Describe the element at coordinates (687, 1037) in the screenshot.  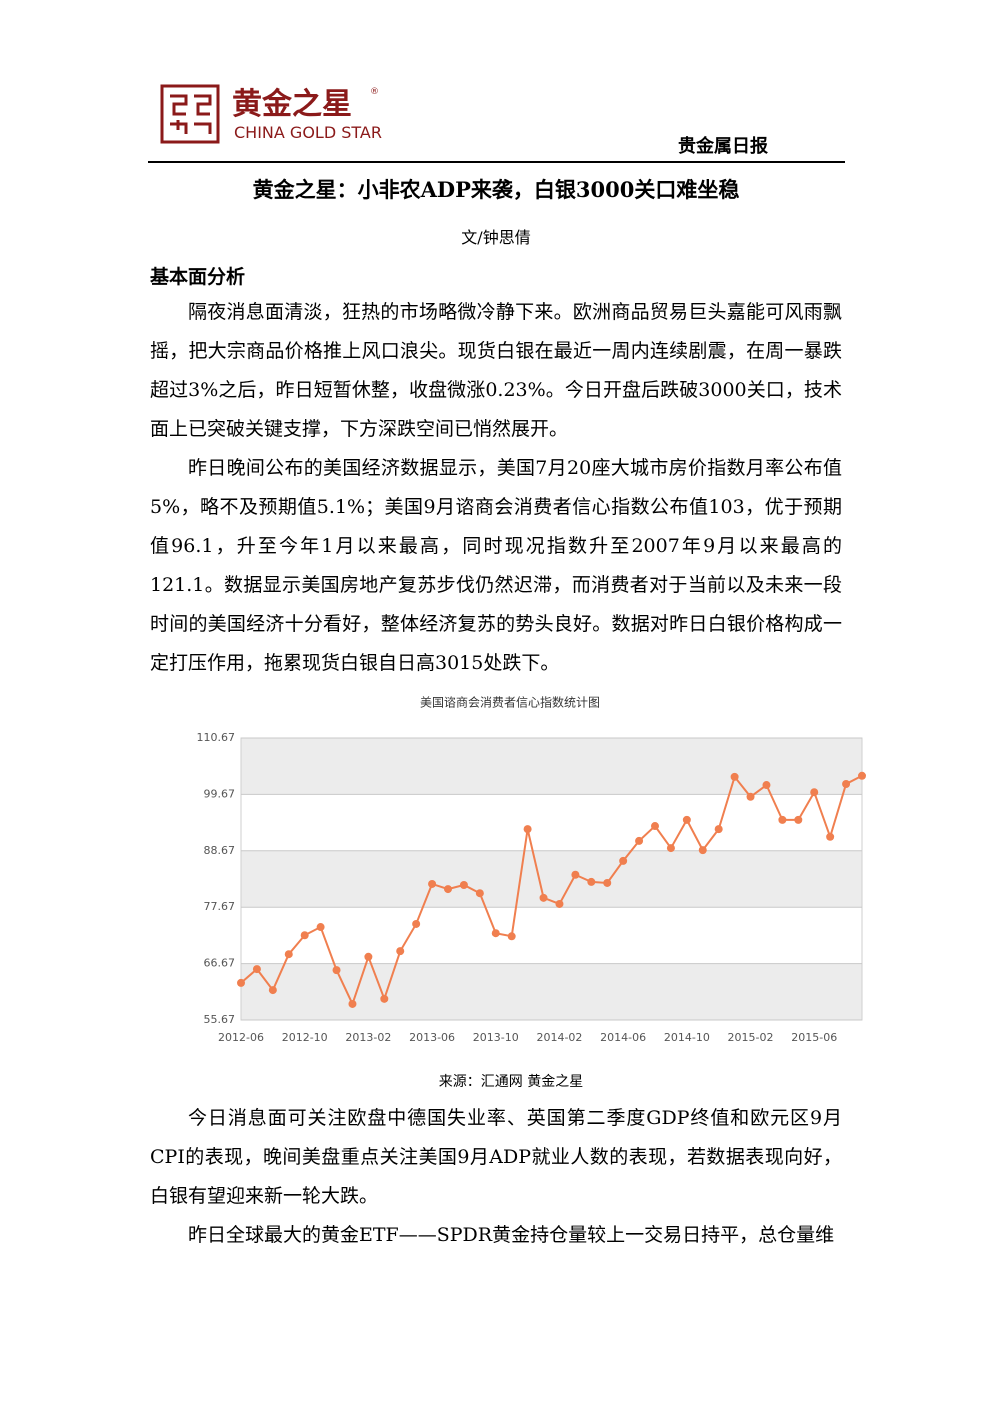
I see `x-tick-label: 2014-10` at that location.